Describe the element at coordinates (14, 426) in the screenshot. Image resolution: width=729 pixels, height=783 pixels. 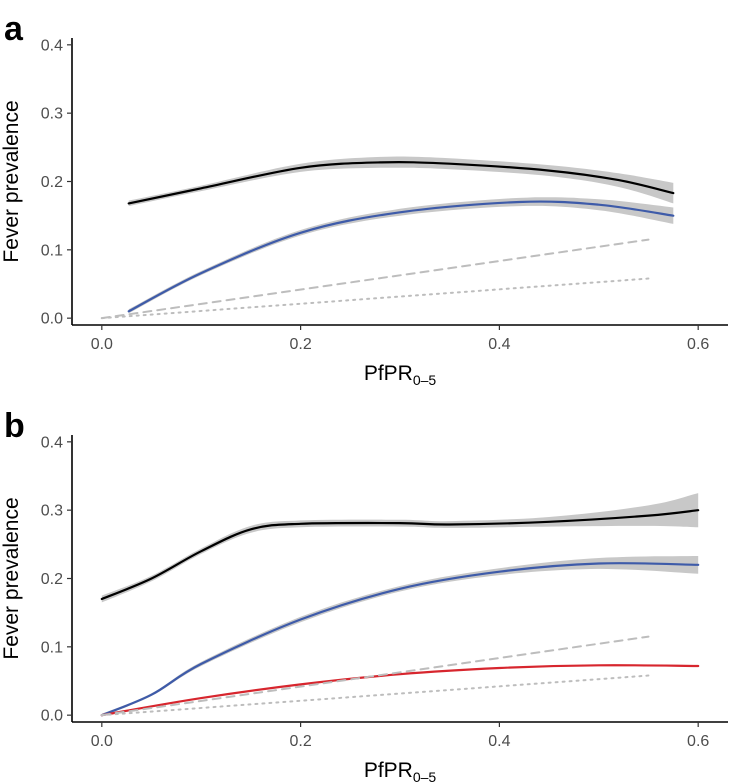
I see `panel-tag-b: b` at that location.